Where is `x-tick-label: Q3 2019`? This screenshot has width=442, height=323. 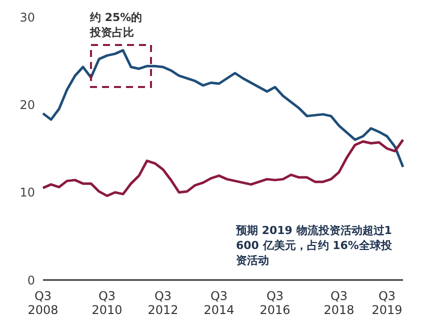
x-tick-label: Q3 2019 is located at coordinates (387, 303).